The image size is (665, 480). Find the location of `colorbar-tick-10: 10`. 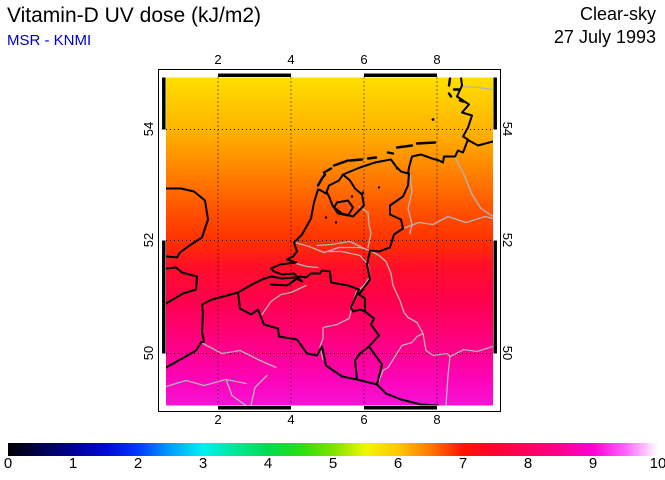

colorbar-tick-10: 10 is located at coordinates (657, 463).